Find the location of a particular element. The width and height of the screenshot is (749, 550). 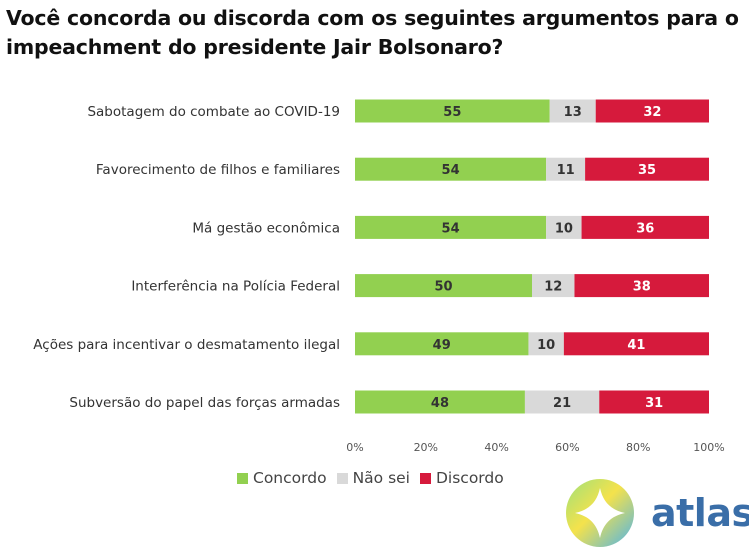

data-label-concordo: 48 is located at coordinates (440, 403).